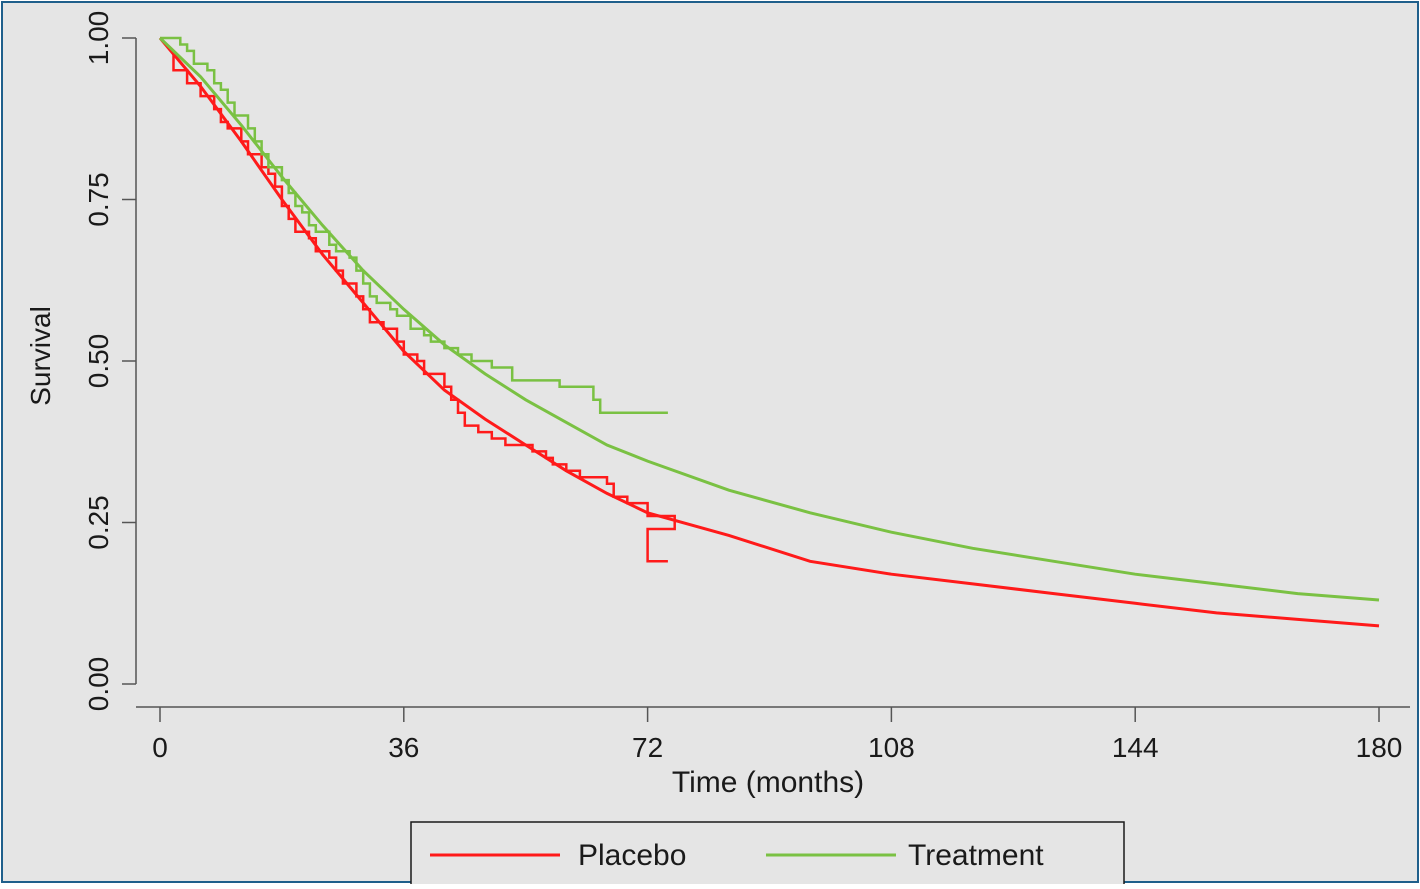  What do you see at coordinates (98, 199) in the screenshot?
I see `y-tick-label: 0.75` at bounding box center [98, 199].